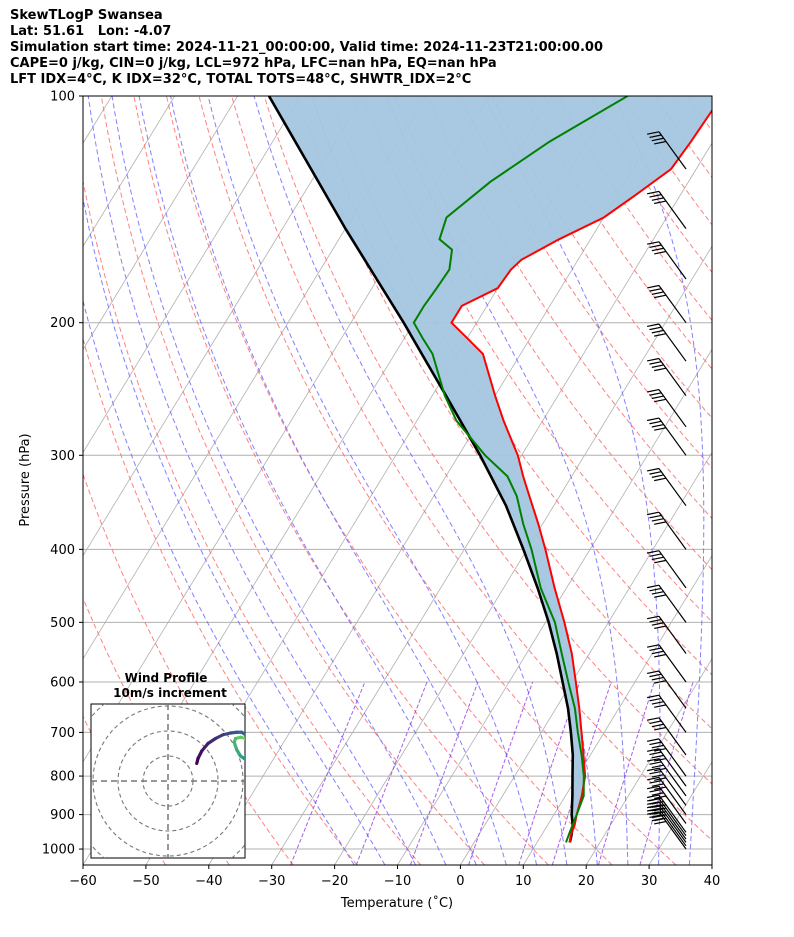  What do you see at coordinates (25, 479) in the screenshot?
I see `y-axis-label: Pressure (hPa)` at bounding box center [25, 479].